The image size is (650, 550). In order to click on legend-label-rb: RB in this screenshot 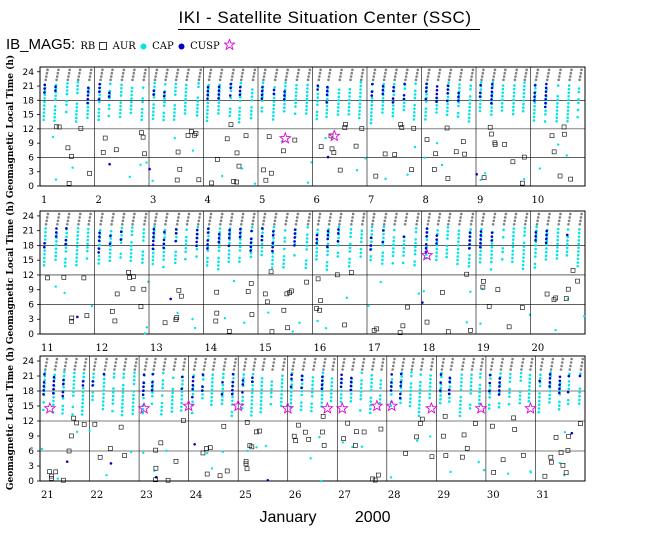, I will do `click(88, 46)`.